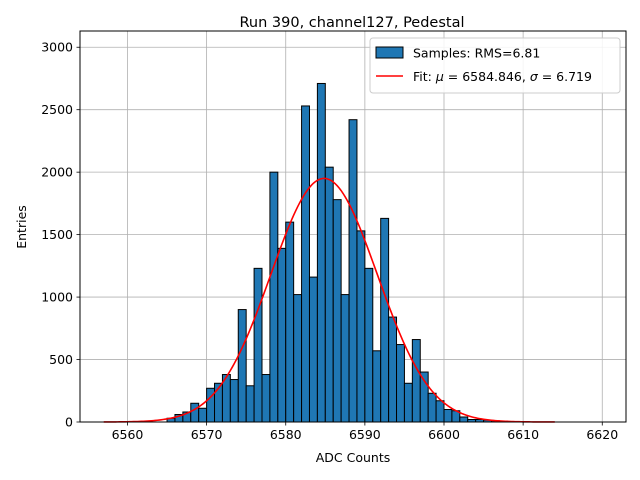 The width and height of the screenshot is (640, 480). Describe the element at coordinates (476, 53) in the screenshot. I see `legend-label-samples: Samples: RMS=6.81` at that location.